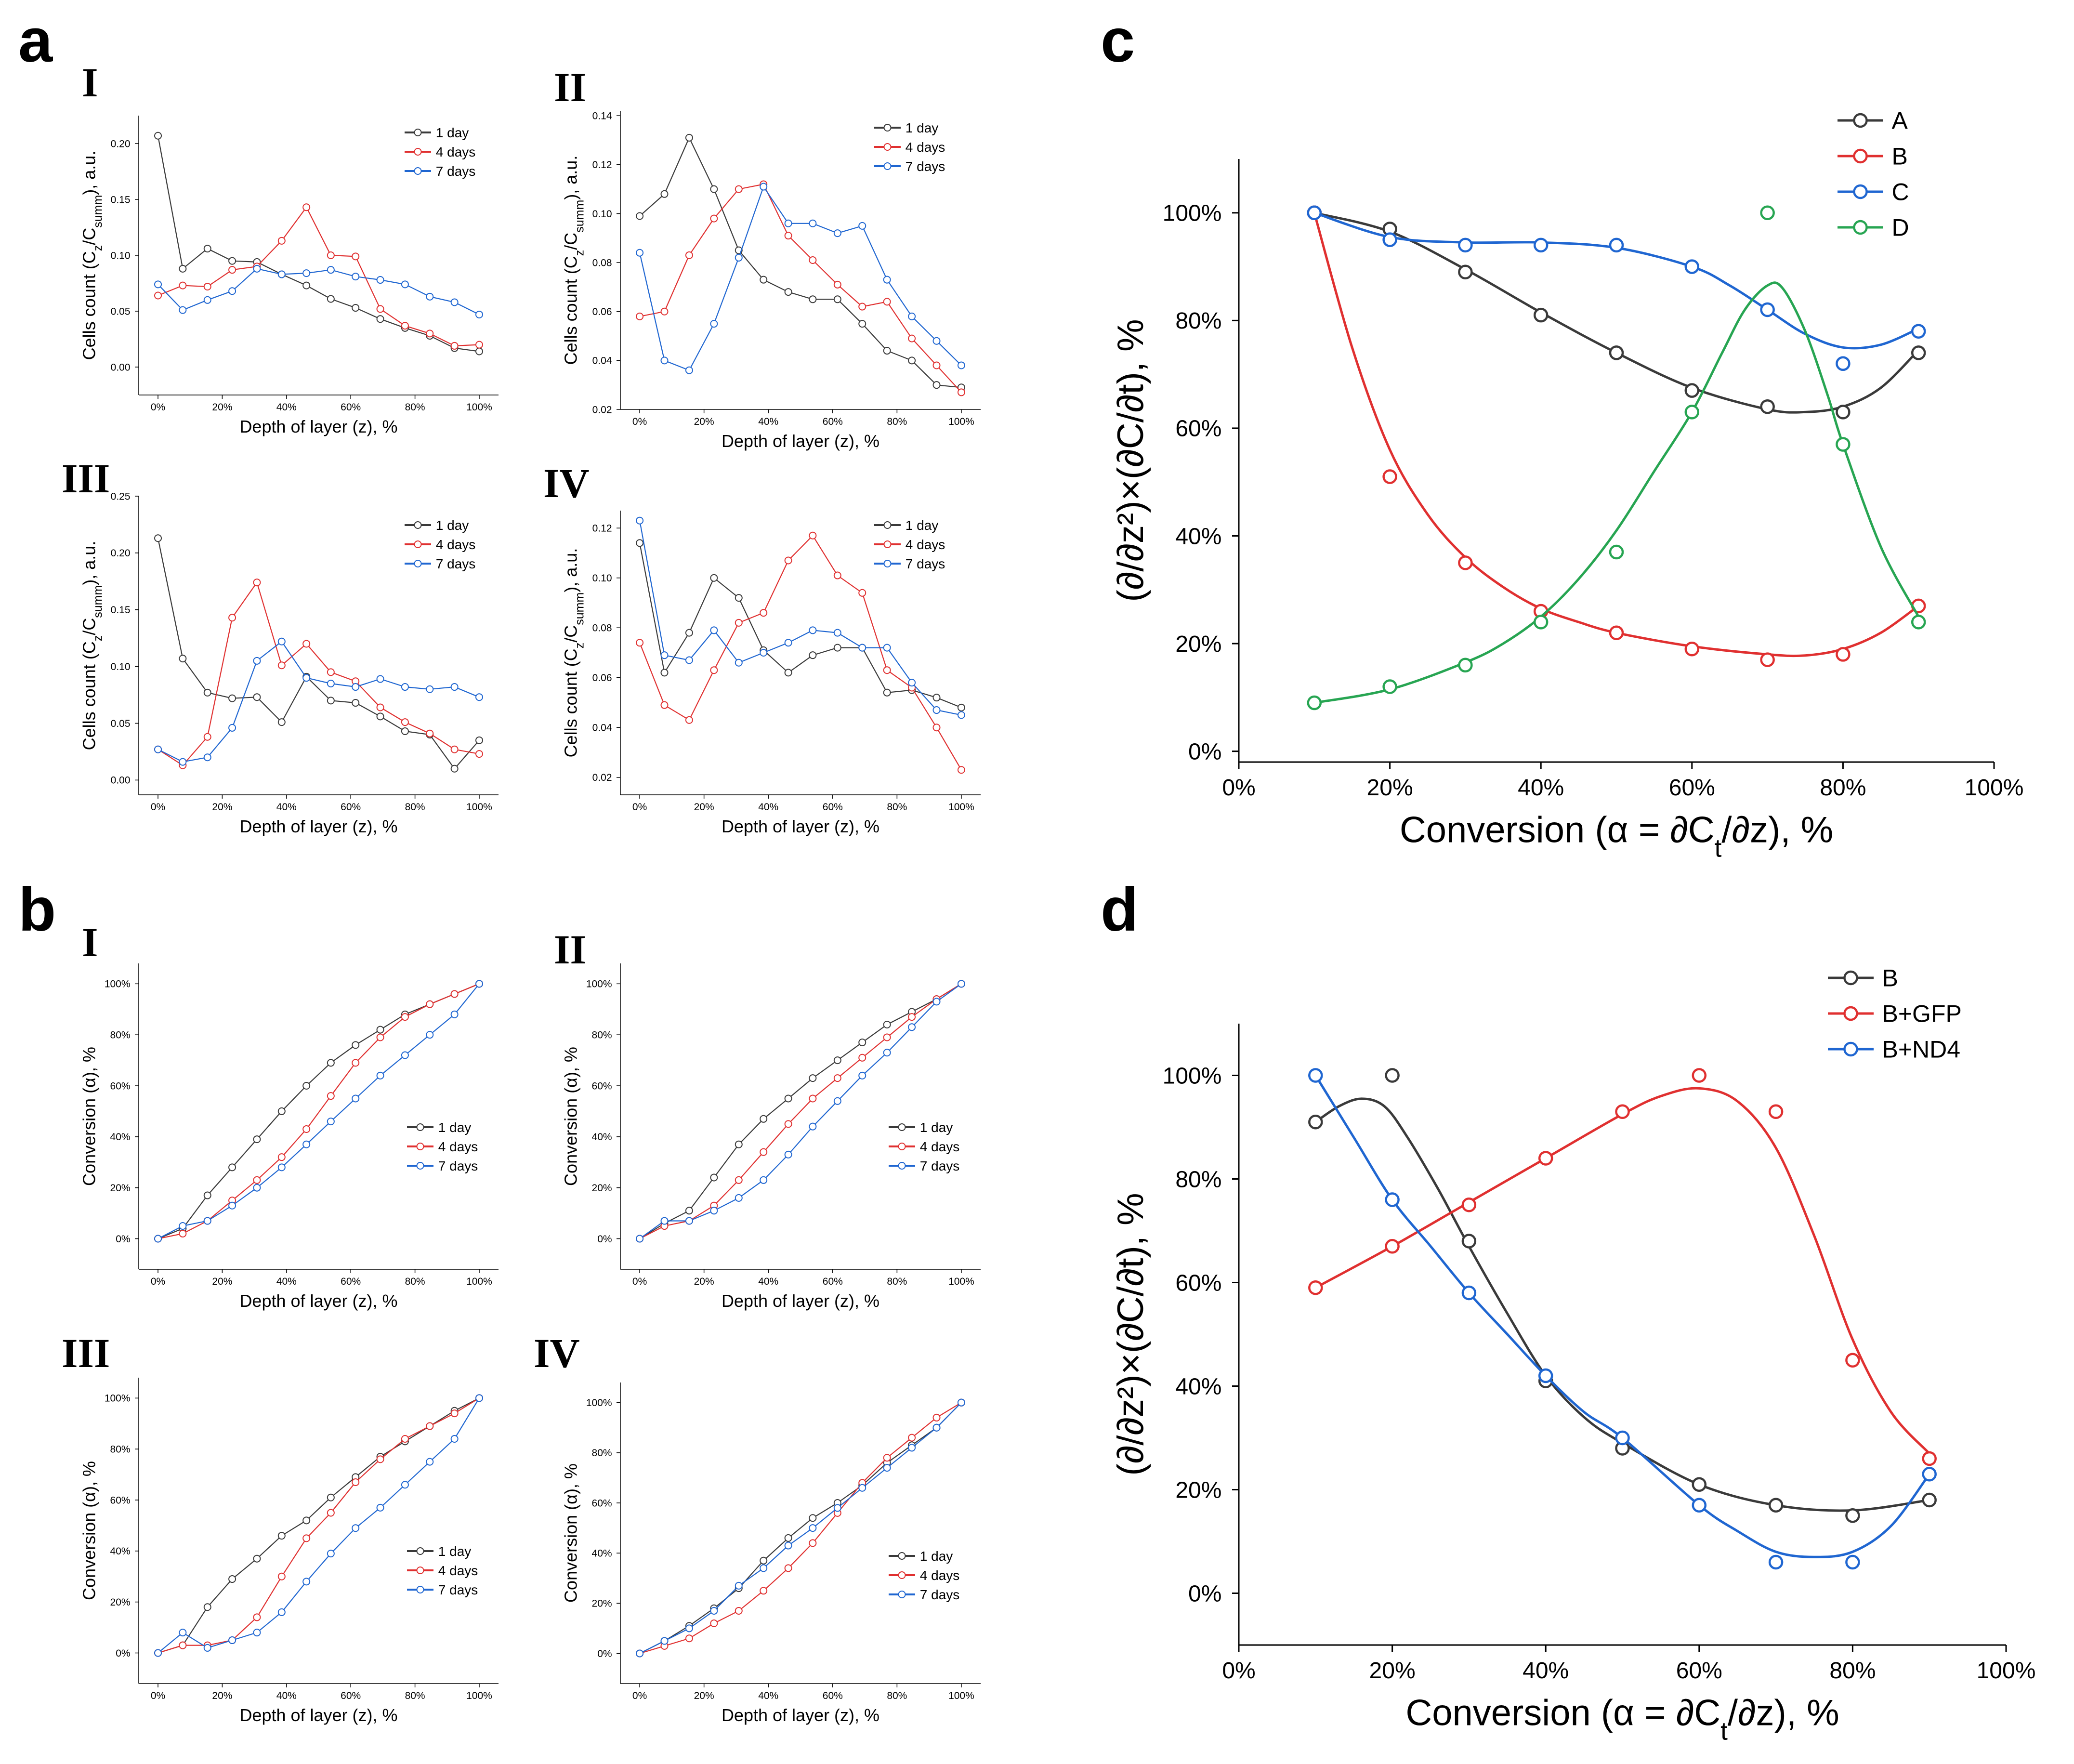 The width and height of the screenshot is (2074, 1764). What do you see at coordinates (1198, 1490) in the screenshot?
I see `y-tick-label: 20%` at bounding box center [1198, 1490].